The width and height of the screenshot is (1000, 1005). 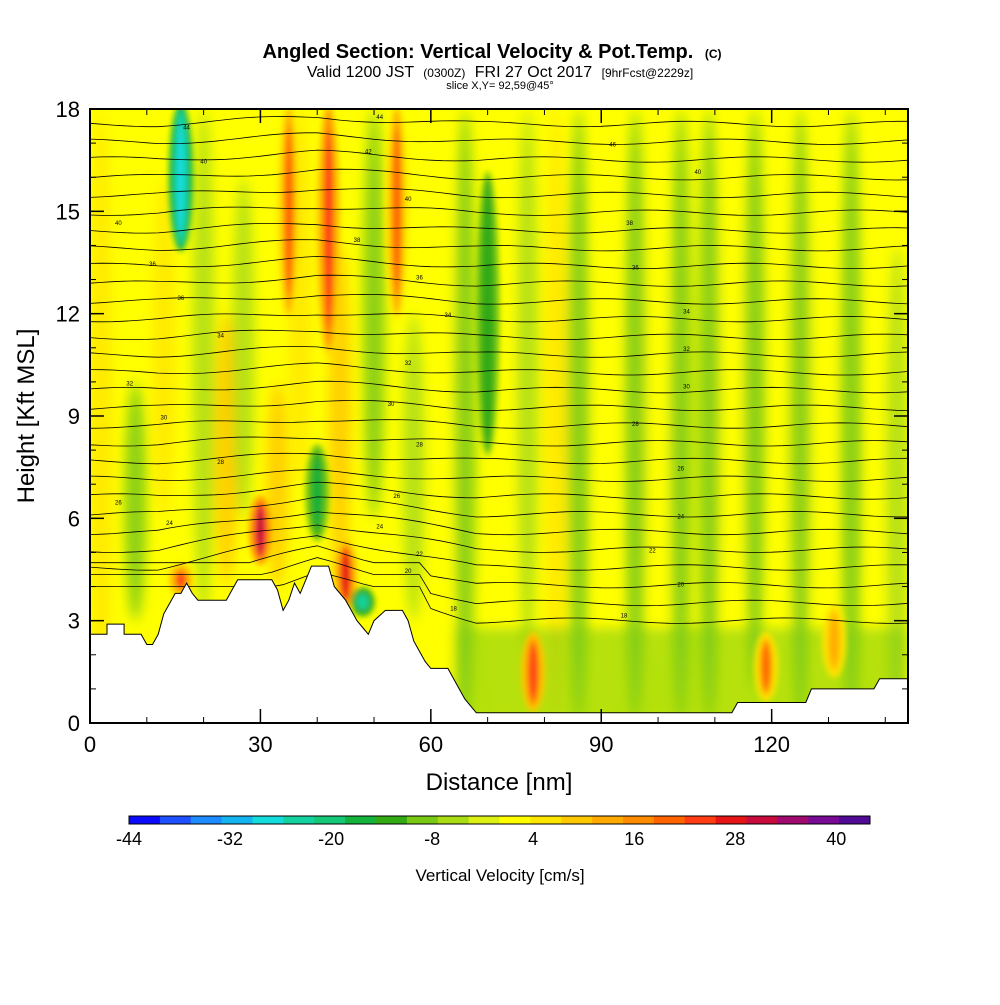 What do you see at coordinates (713, 54) in the screenshot?
I see `chart-title-units: (C)` at bounding box center [713, 54].